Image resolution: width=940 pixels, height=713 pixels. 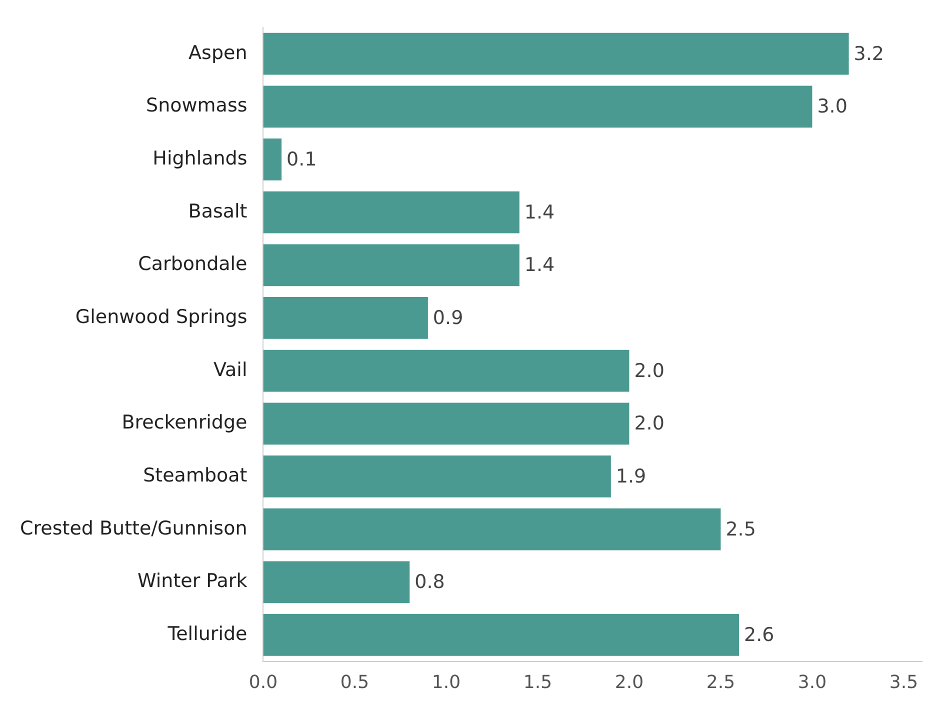 What do you see at coordinates (207, 633) in the screenshot?
I see `y-tick-label: Telluride` at bounding box center [207, 633].